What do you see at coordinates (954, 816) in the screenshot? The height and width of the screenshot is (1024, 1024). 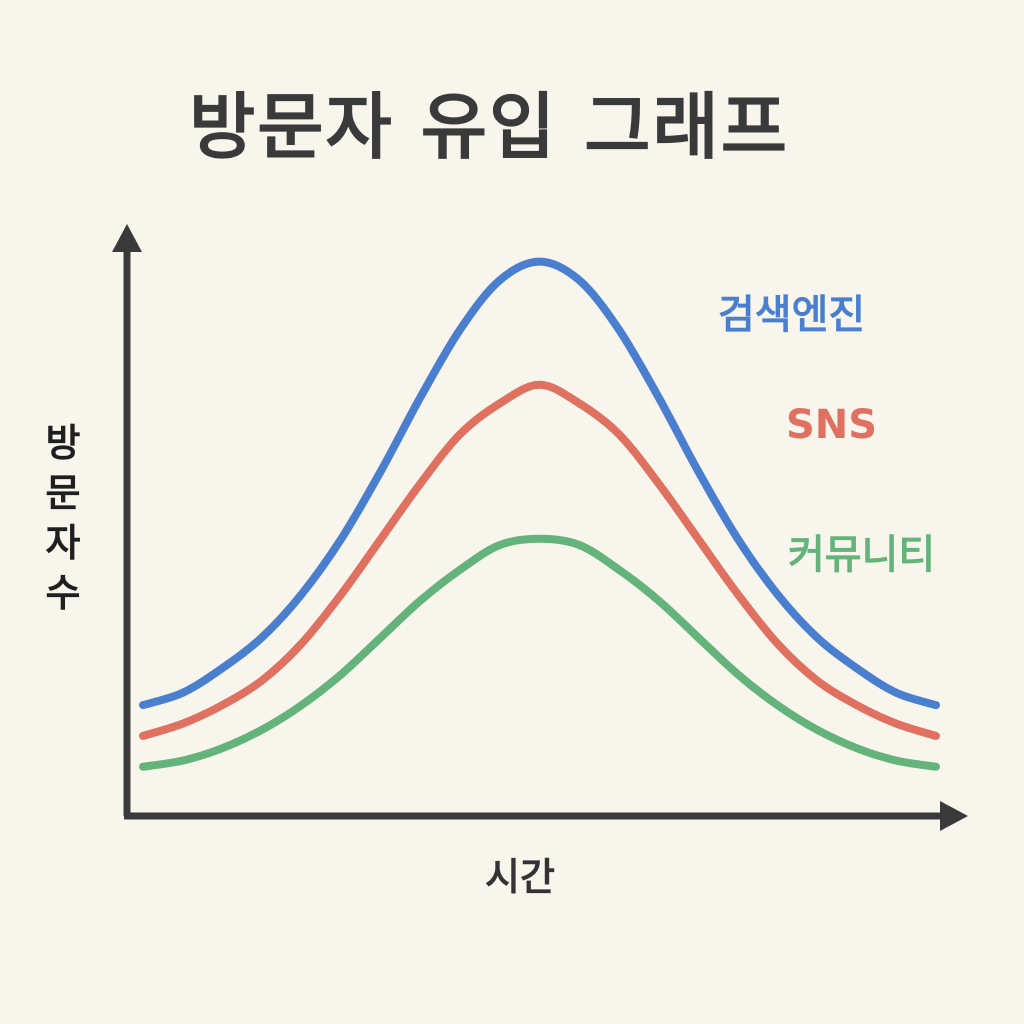 I see `x-axis-arrow` at bounding box center [954, 816].